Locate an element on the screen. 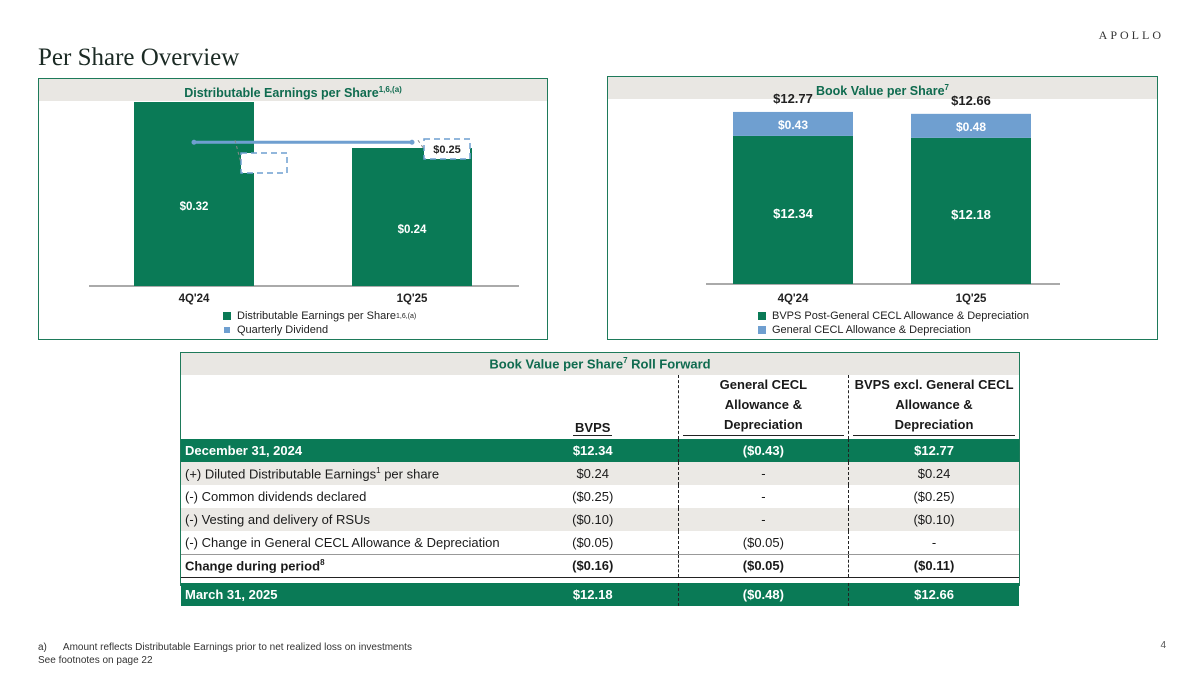  cell-bvps: $0.24 is located at coordinates (593, 473).